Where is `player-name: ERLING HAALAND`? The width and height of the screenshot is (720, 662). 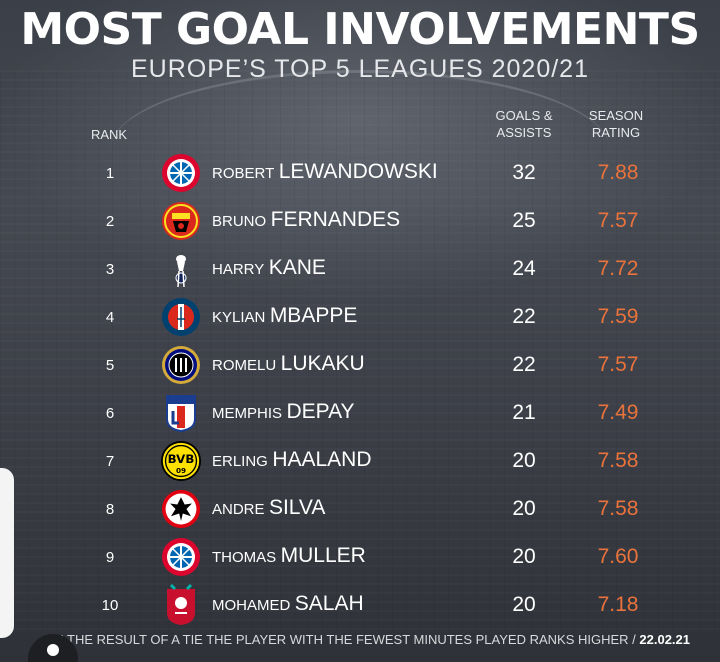
player-name: ERLING HAALAND is located at coordinates (292, 460).